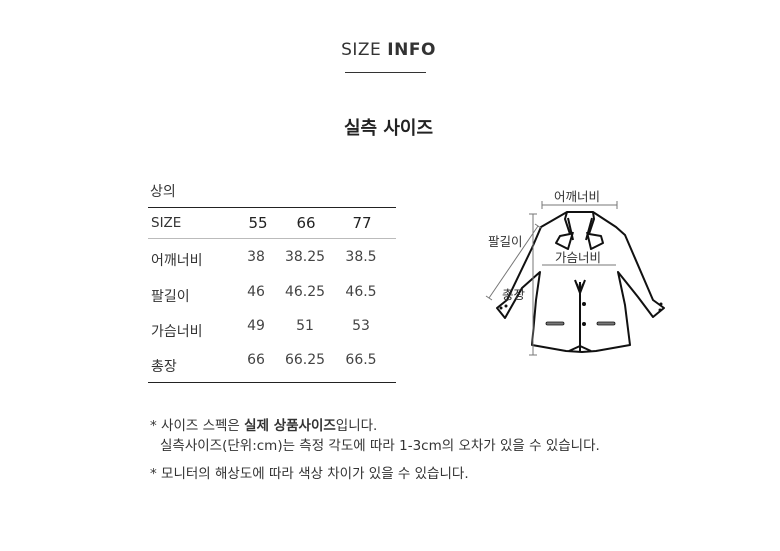 Image resolution: width=780 pixels, height=551 pixels. I want to click on cell: 46.25, so click(305, 292).